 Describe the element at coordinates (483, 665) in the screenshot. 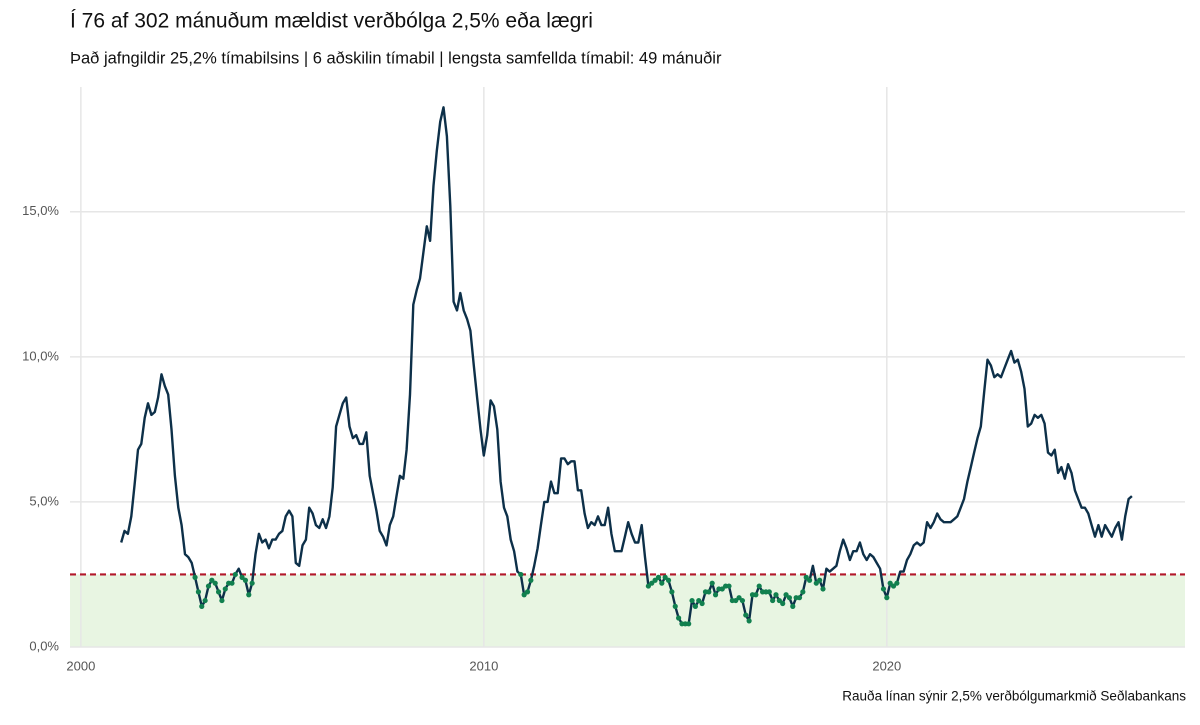

I see `x-tick-label: 2010` at that location.